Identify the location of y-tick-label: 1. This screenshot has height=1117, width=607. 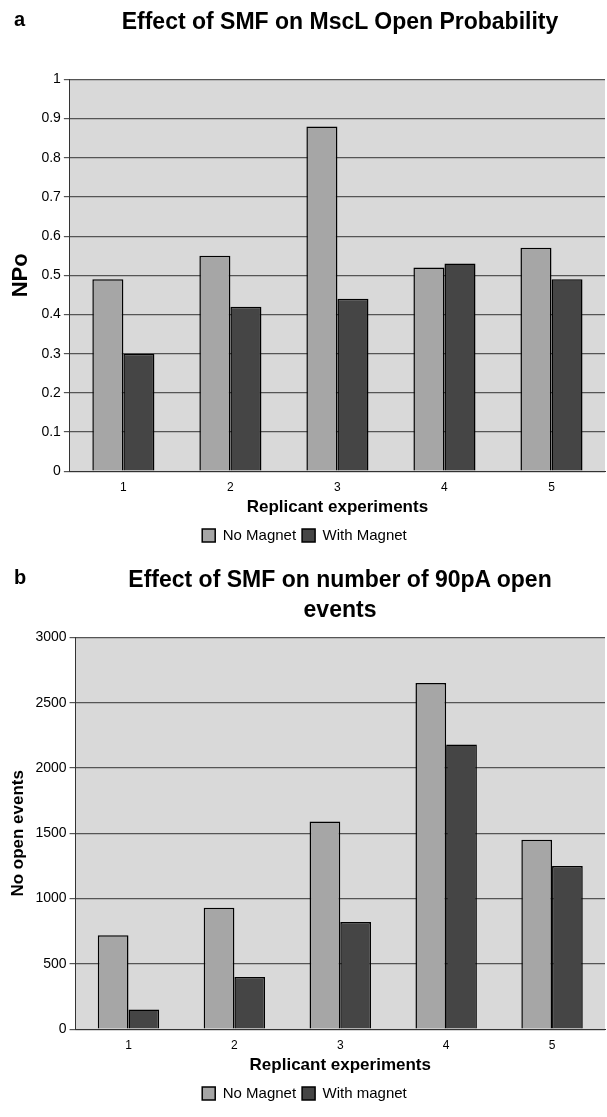
(57, 78).